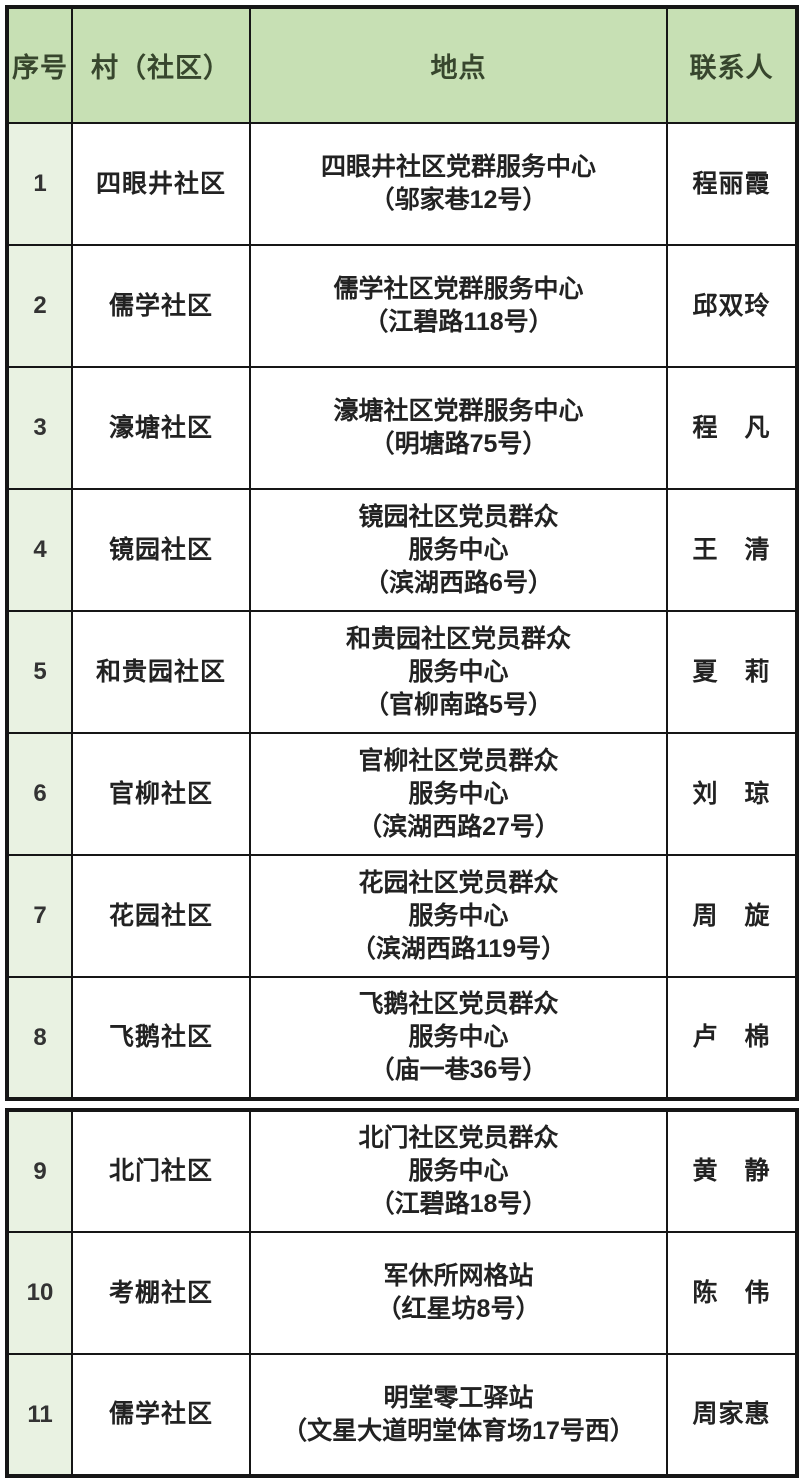 The width and height of the screenshot is (800, 1484). I want to click on contact-cell: 刘 琼, so click(732, 794).